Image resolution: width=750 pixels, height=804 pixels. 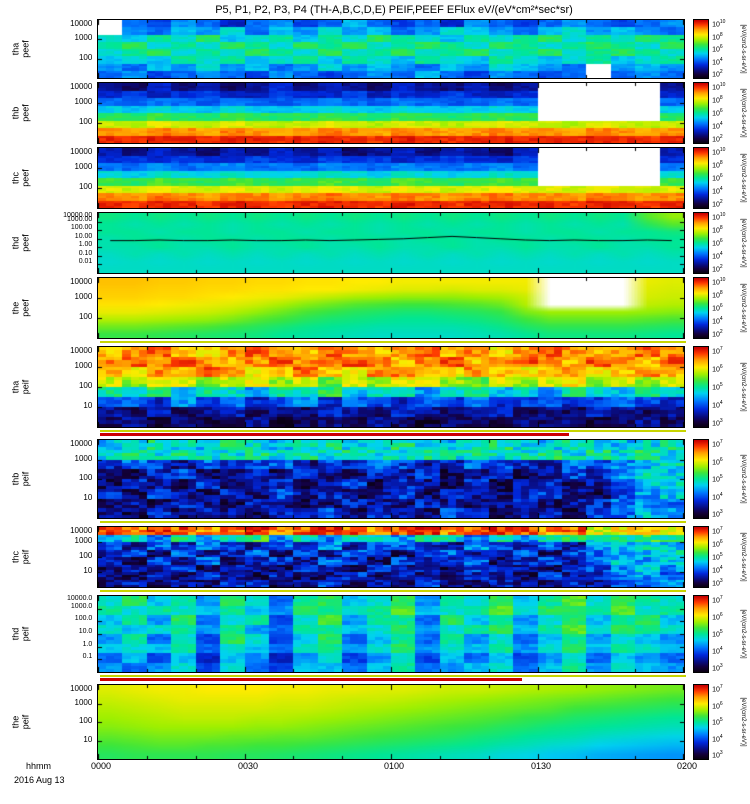 I want to click on ytick-label: 10000.0, so click(x=80, y=598).